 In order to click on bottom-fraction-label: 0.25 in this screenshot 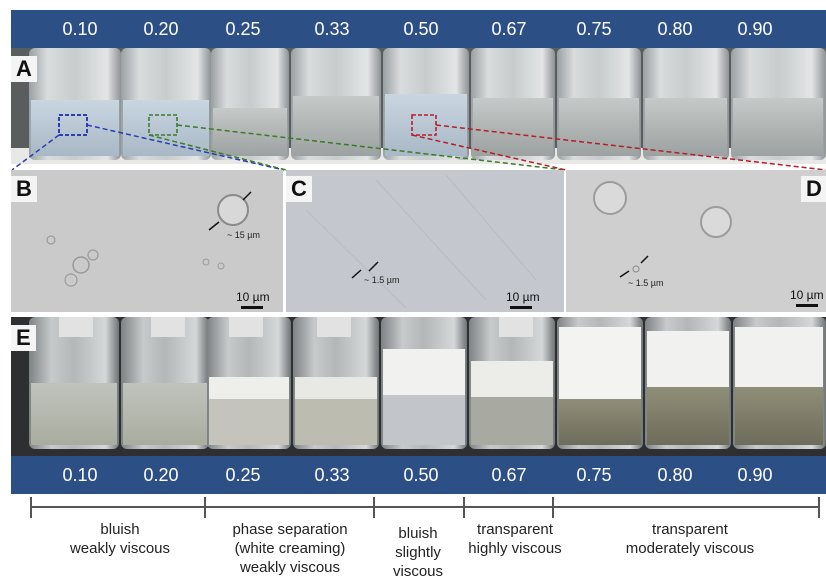, I will do `click(243, 475)`.